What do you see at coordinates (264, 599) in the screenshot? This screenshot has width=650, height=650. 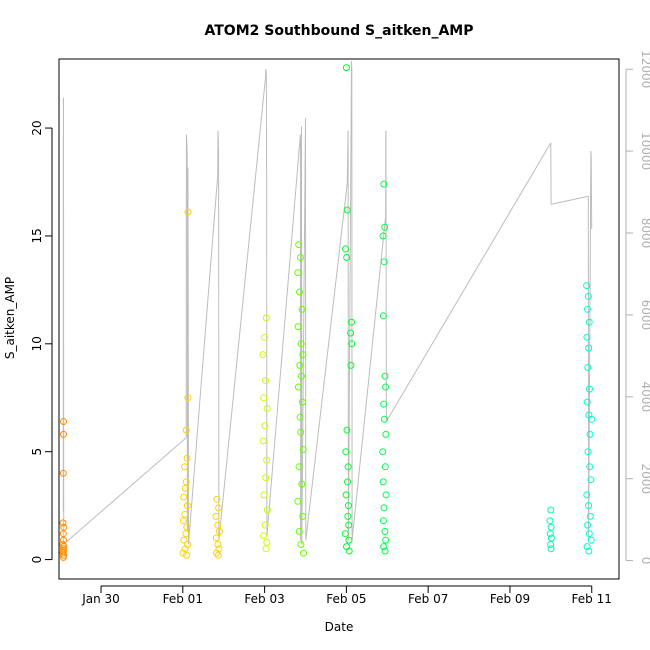 I see `x-tick-label: Feb 03` at bounding box center [264, 599].